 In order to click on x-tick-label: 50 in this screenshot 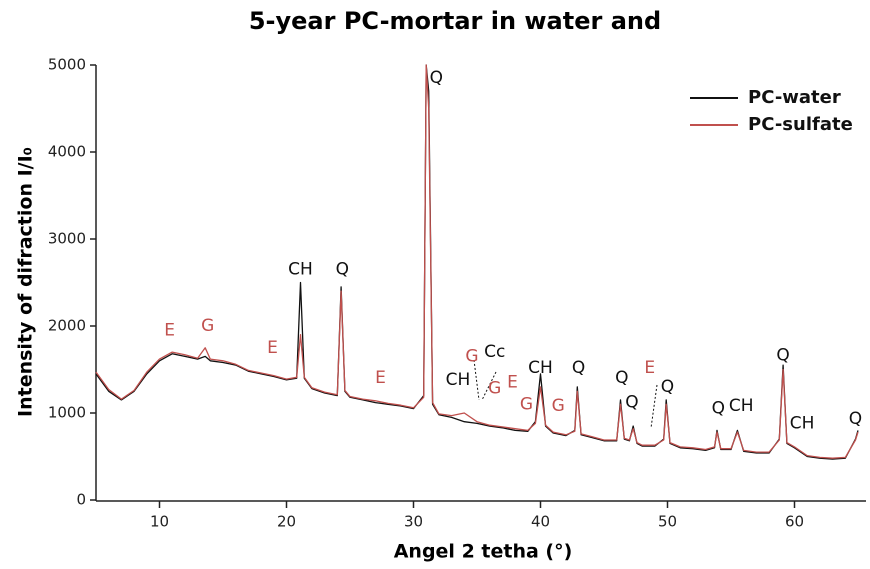, I will do `click(667, 522)`.